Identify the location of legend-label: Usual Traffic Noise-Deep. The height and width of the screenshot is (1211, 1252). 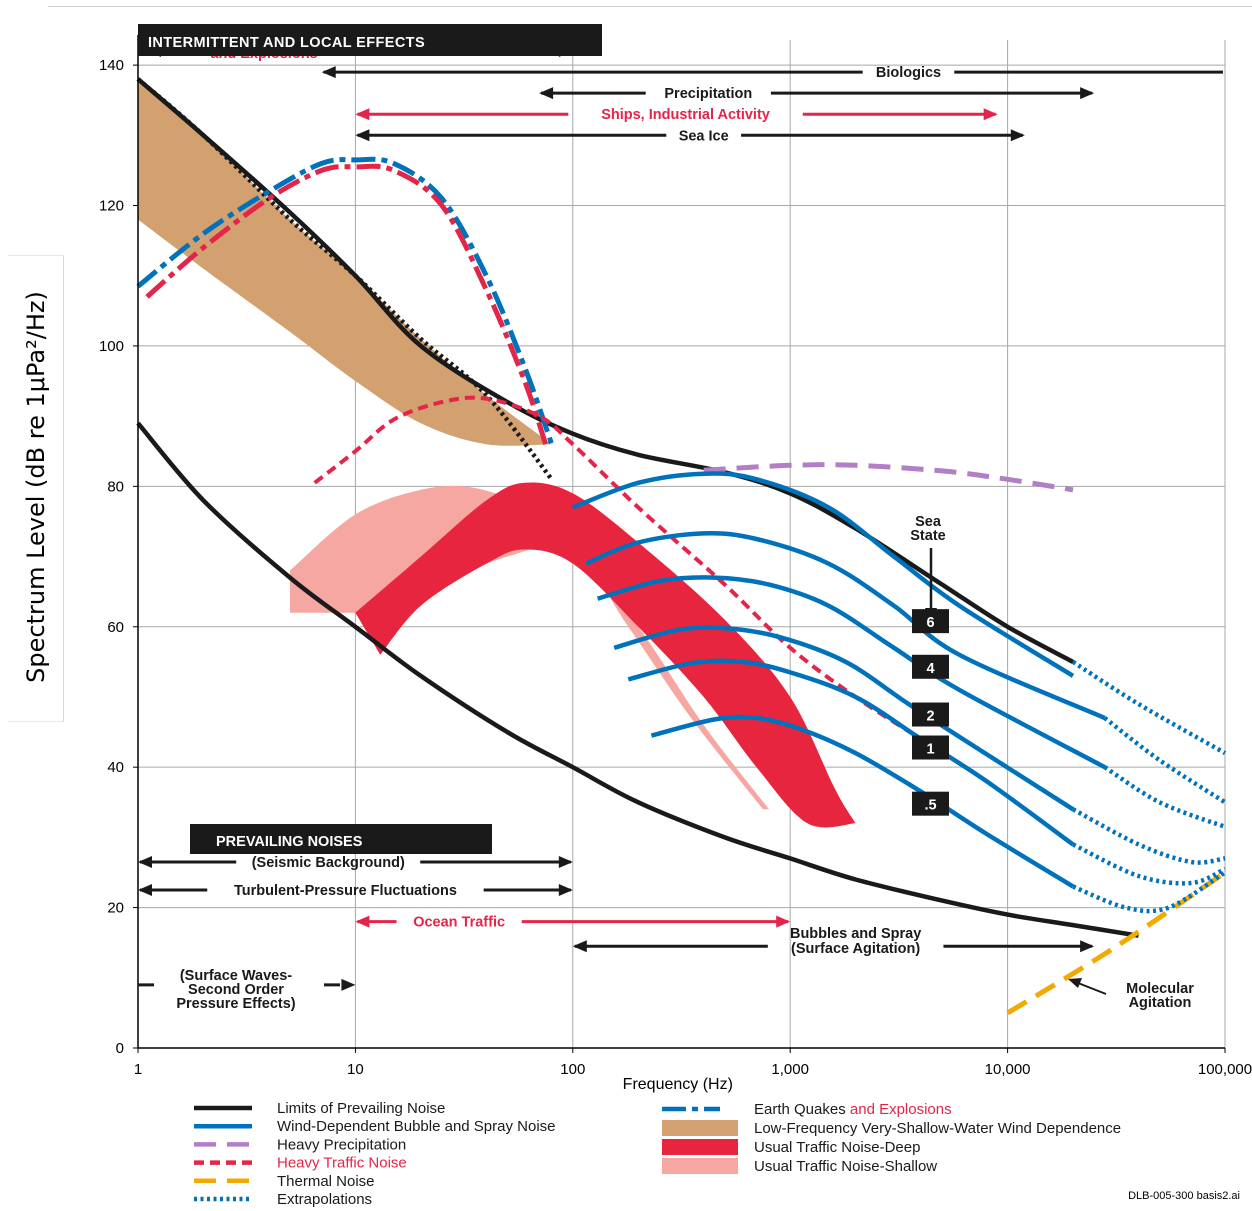
(837, 1147).